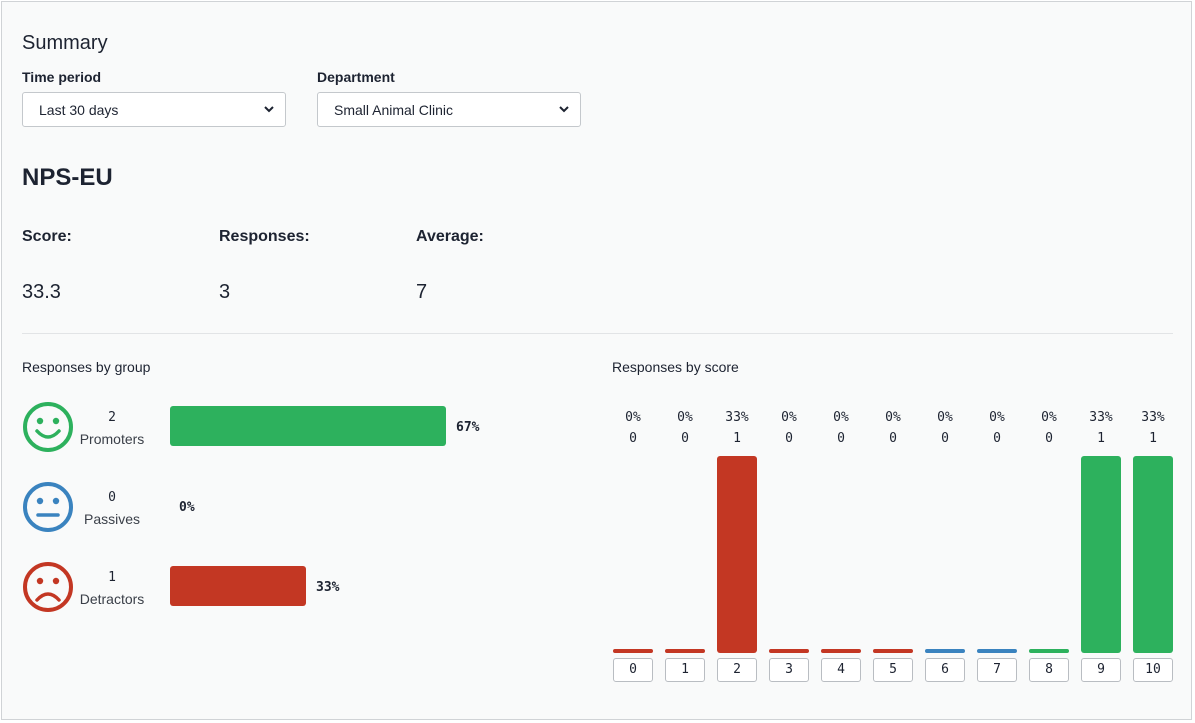 Image resolution: width=1195 pixels, height=723 pixels. Describe the element at coordinates (597, 333) in the screenshot. I see `divider` at that location.